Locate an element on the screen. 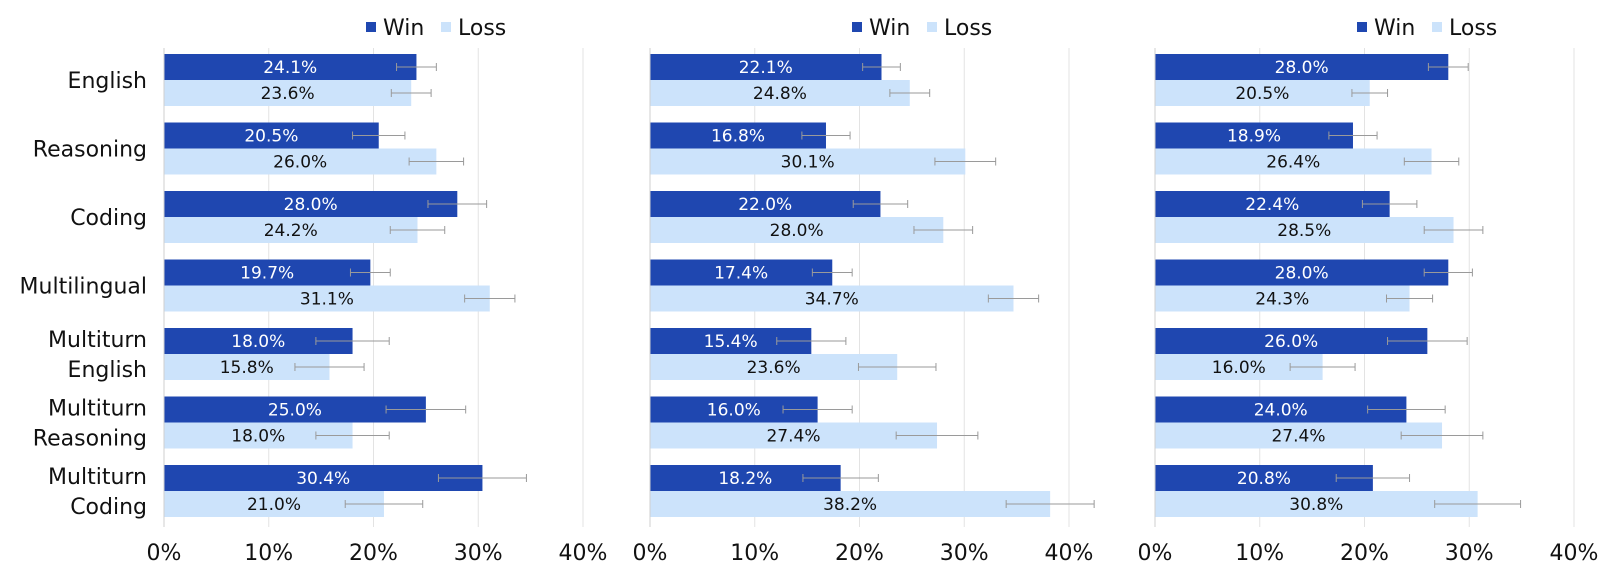 The image size is (1614, 585). data-label: 15.4% is located at coordinates (731, 342).